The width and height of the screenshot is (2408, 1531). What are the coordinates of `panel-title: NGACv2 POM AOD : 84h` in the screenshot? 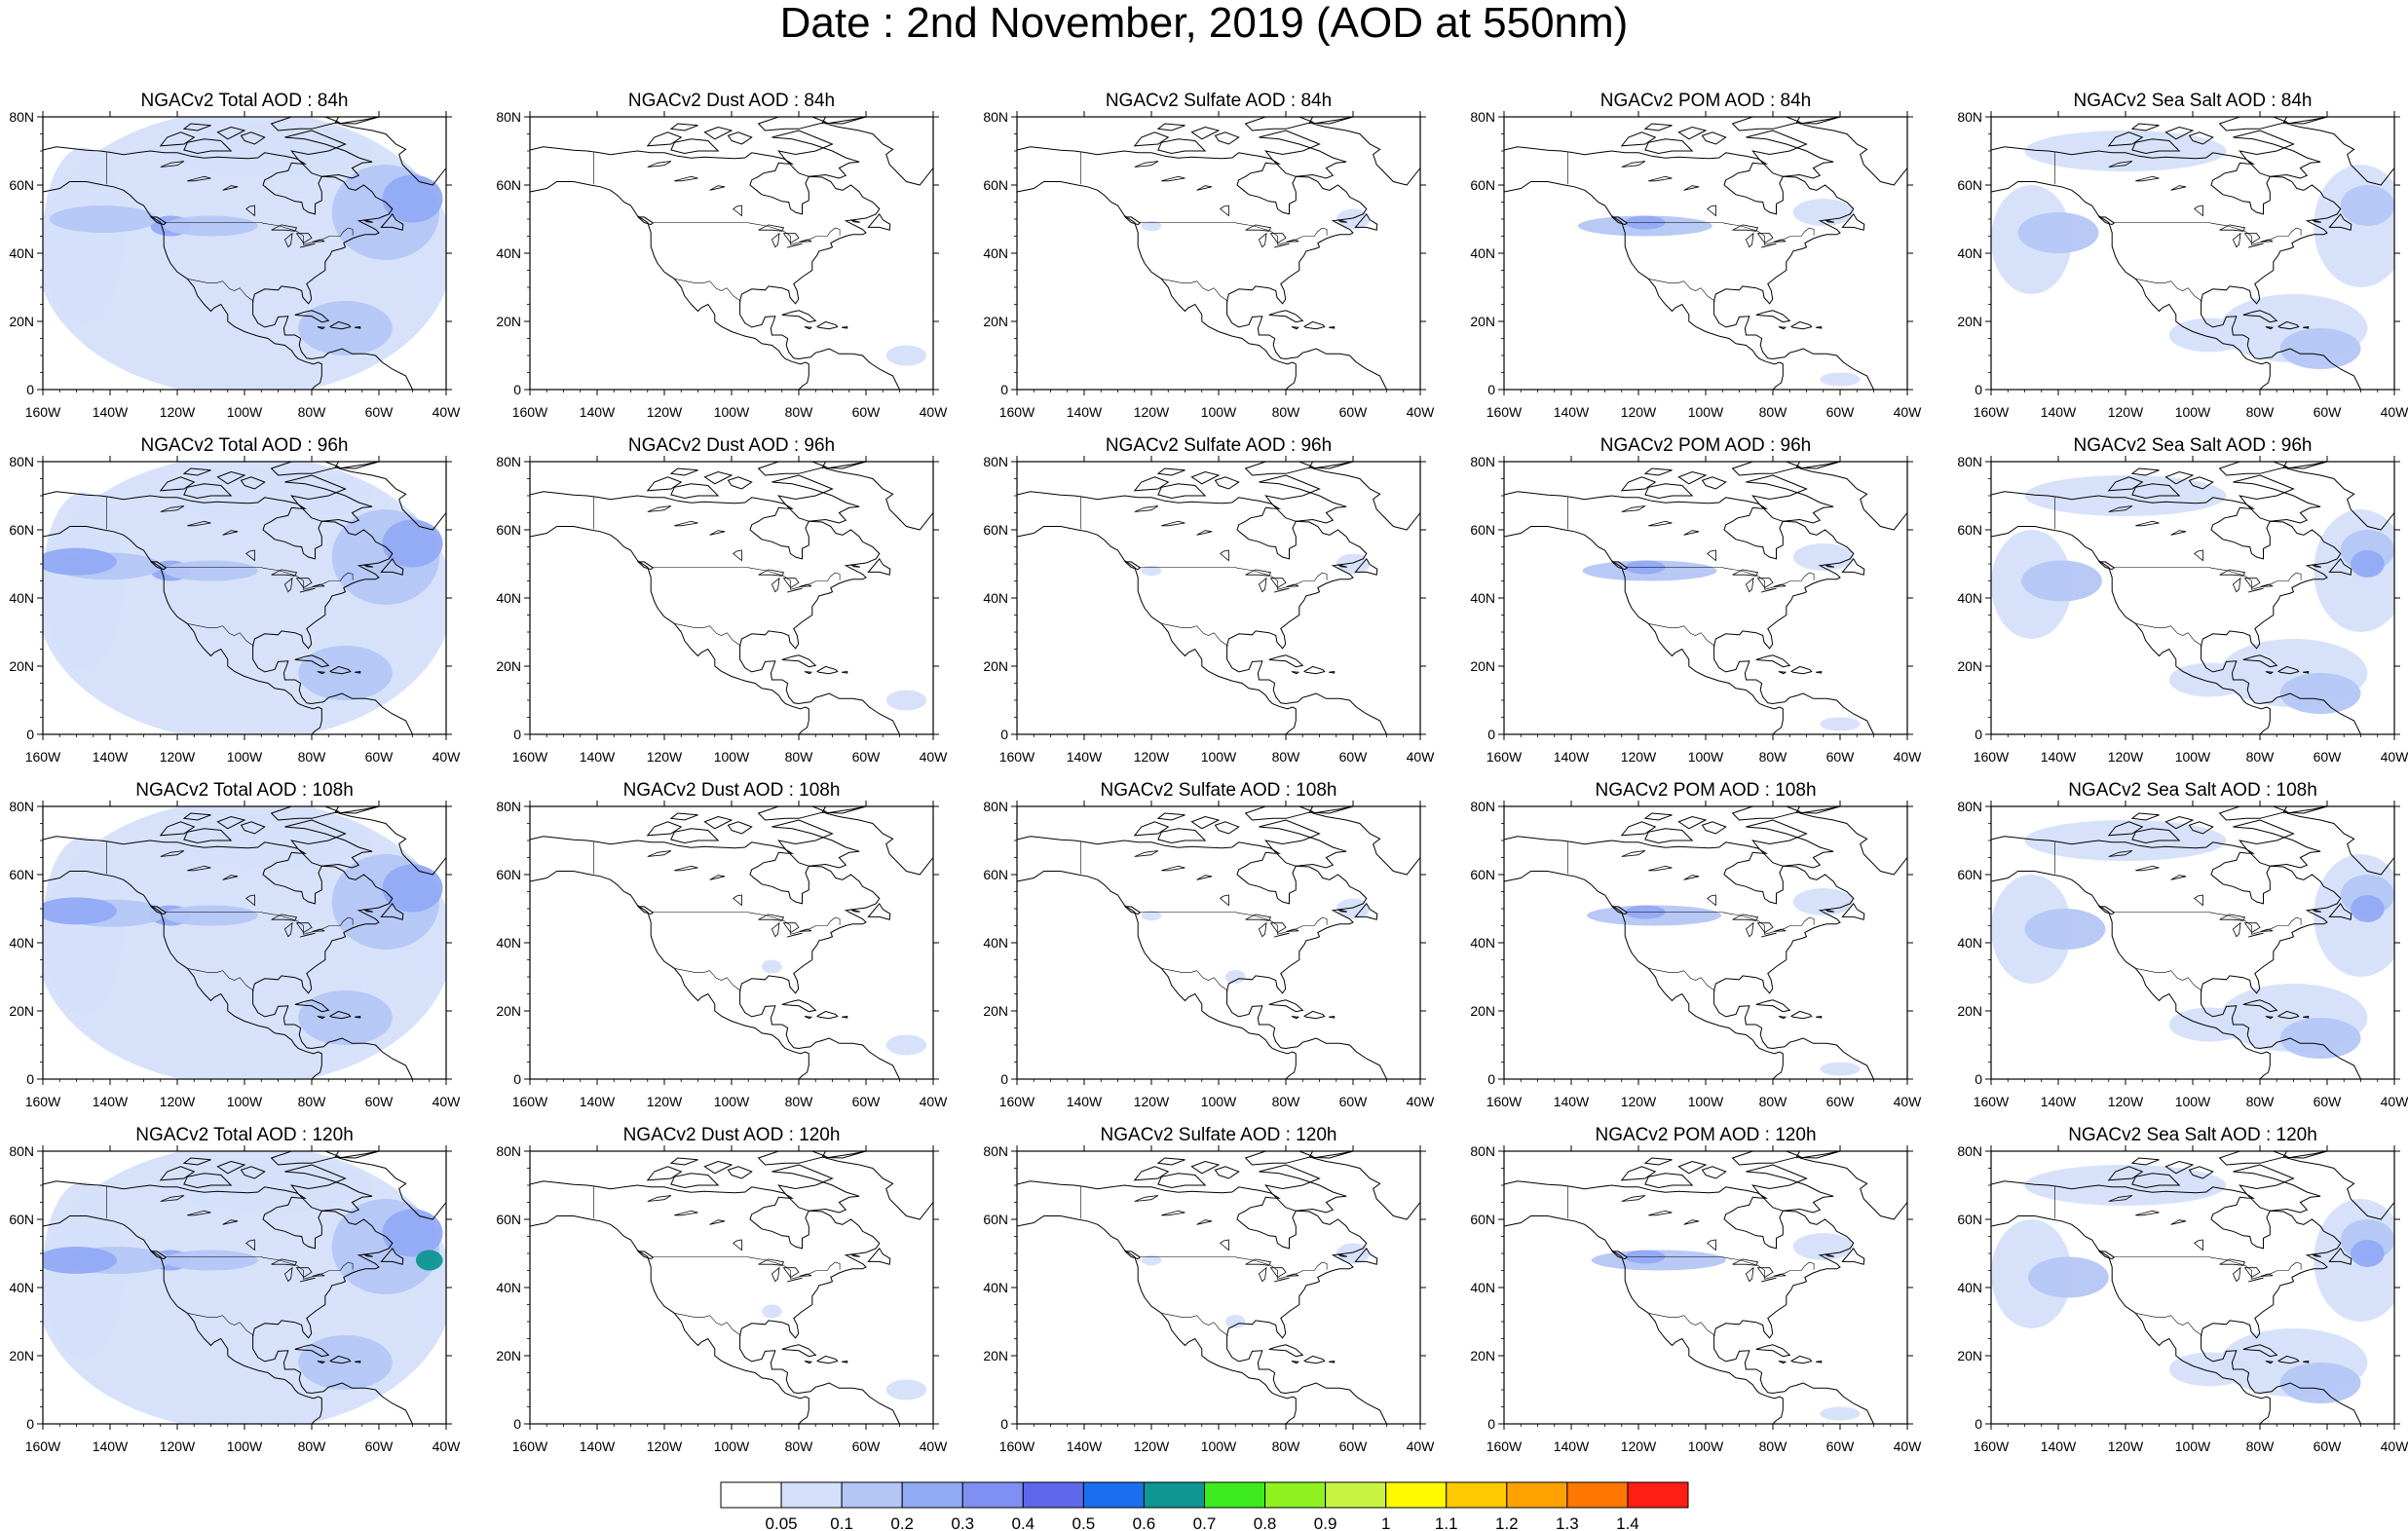 It's located at (1705, 101).